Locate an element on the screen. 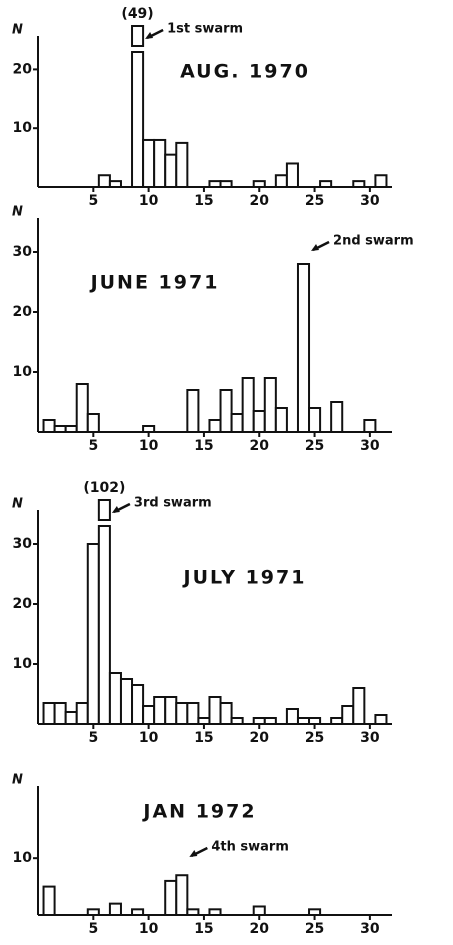  chart-title: AUG. 1970 is located at coordinates (245, 72).